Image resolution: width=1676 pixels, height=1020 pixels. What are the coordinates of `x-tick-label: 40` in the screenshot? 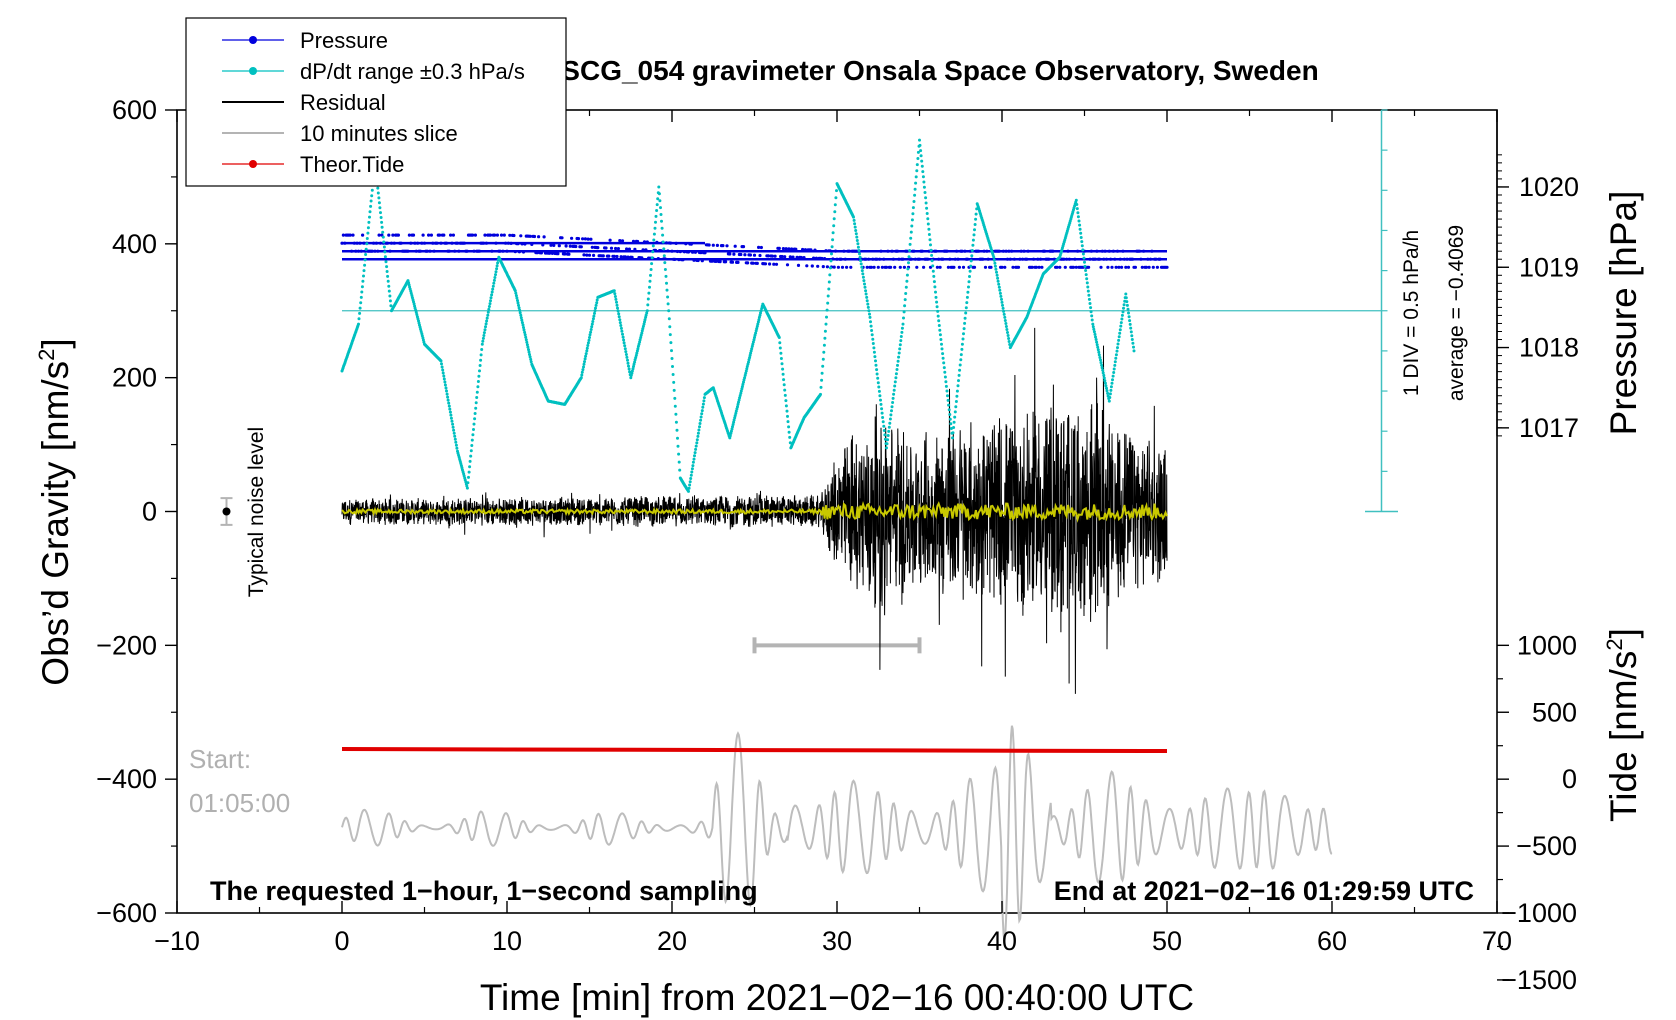 It's located at (1002, 941).